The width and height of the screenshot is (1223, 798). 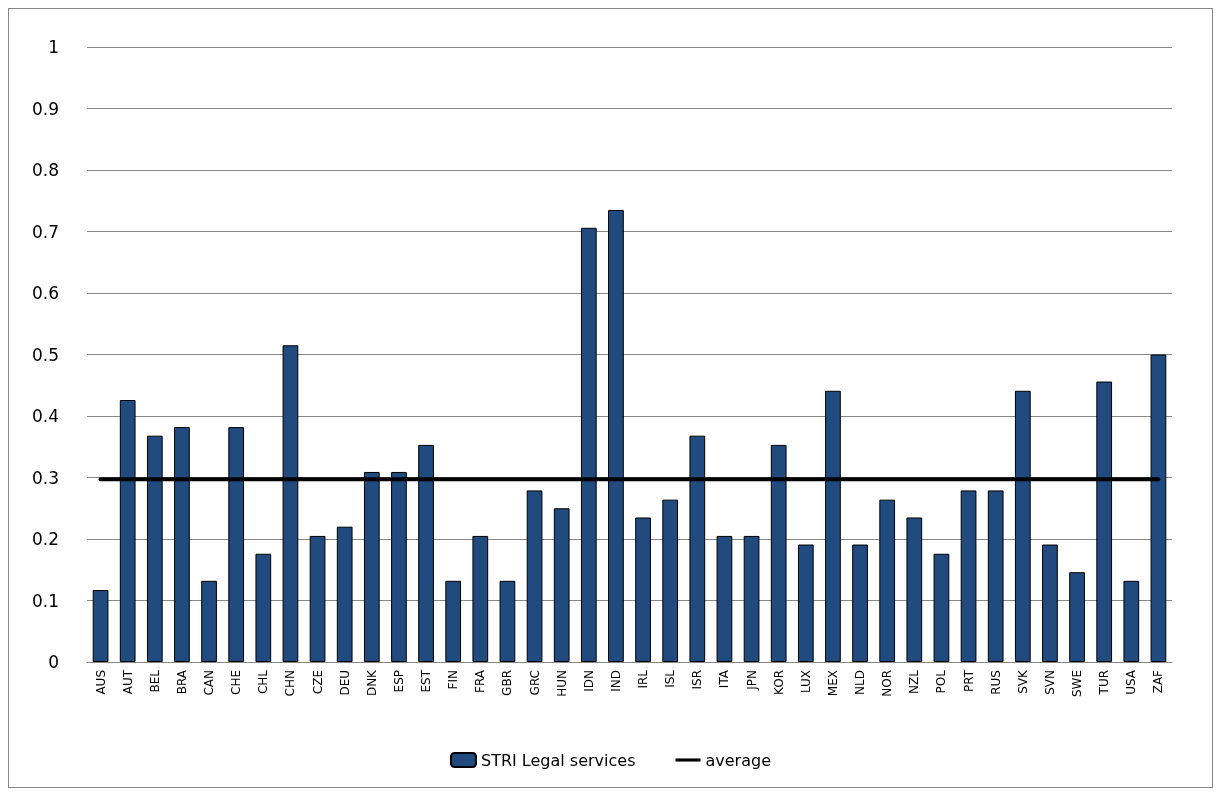 What do you see at coordinates (1077, 684) in the screenshot?
I see `x-tick-label: SWE` at bounding box center [1077, 684].